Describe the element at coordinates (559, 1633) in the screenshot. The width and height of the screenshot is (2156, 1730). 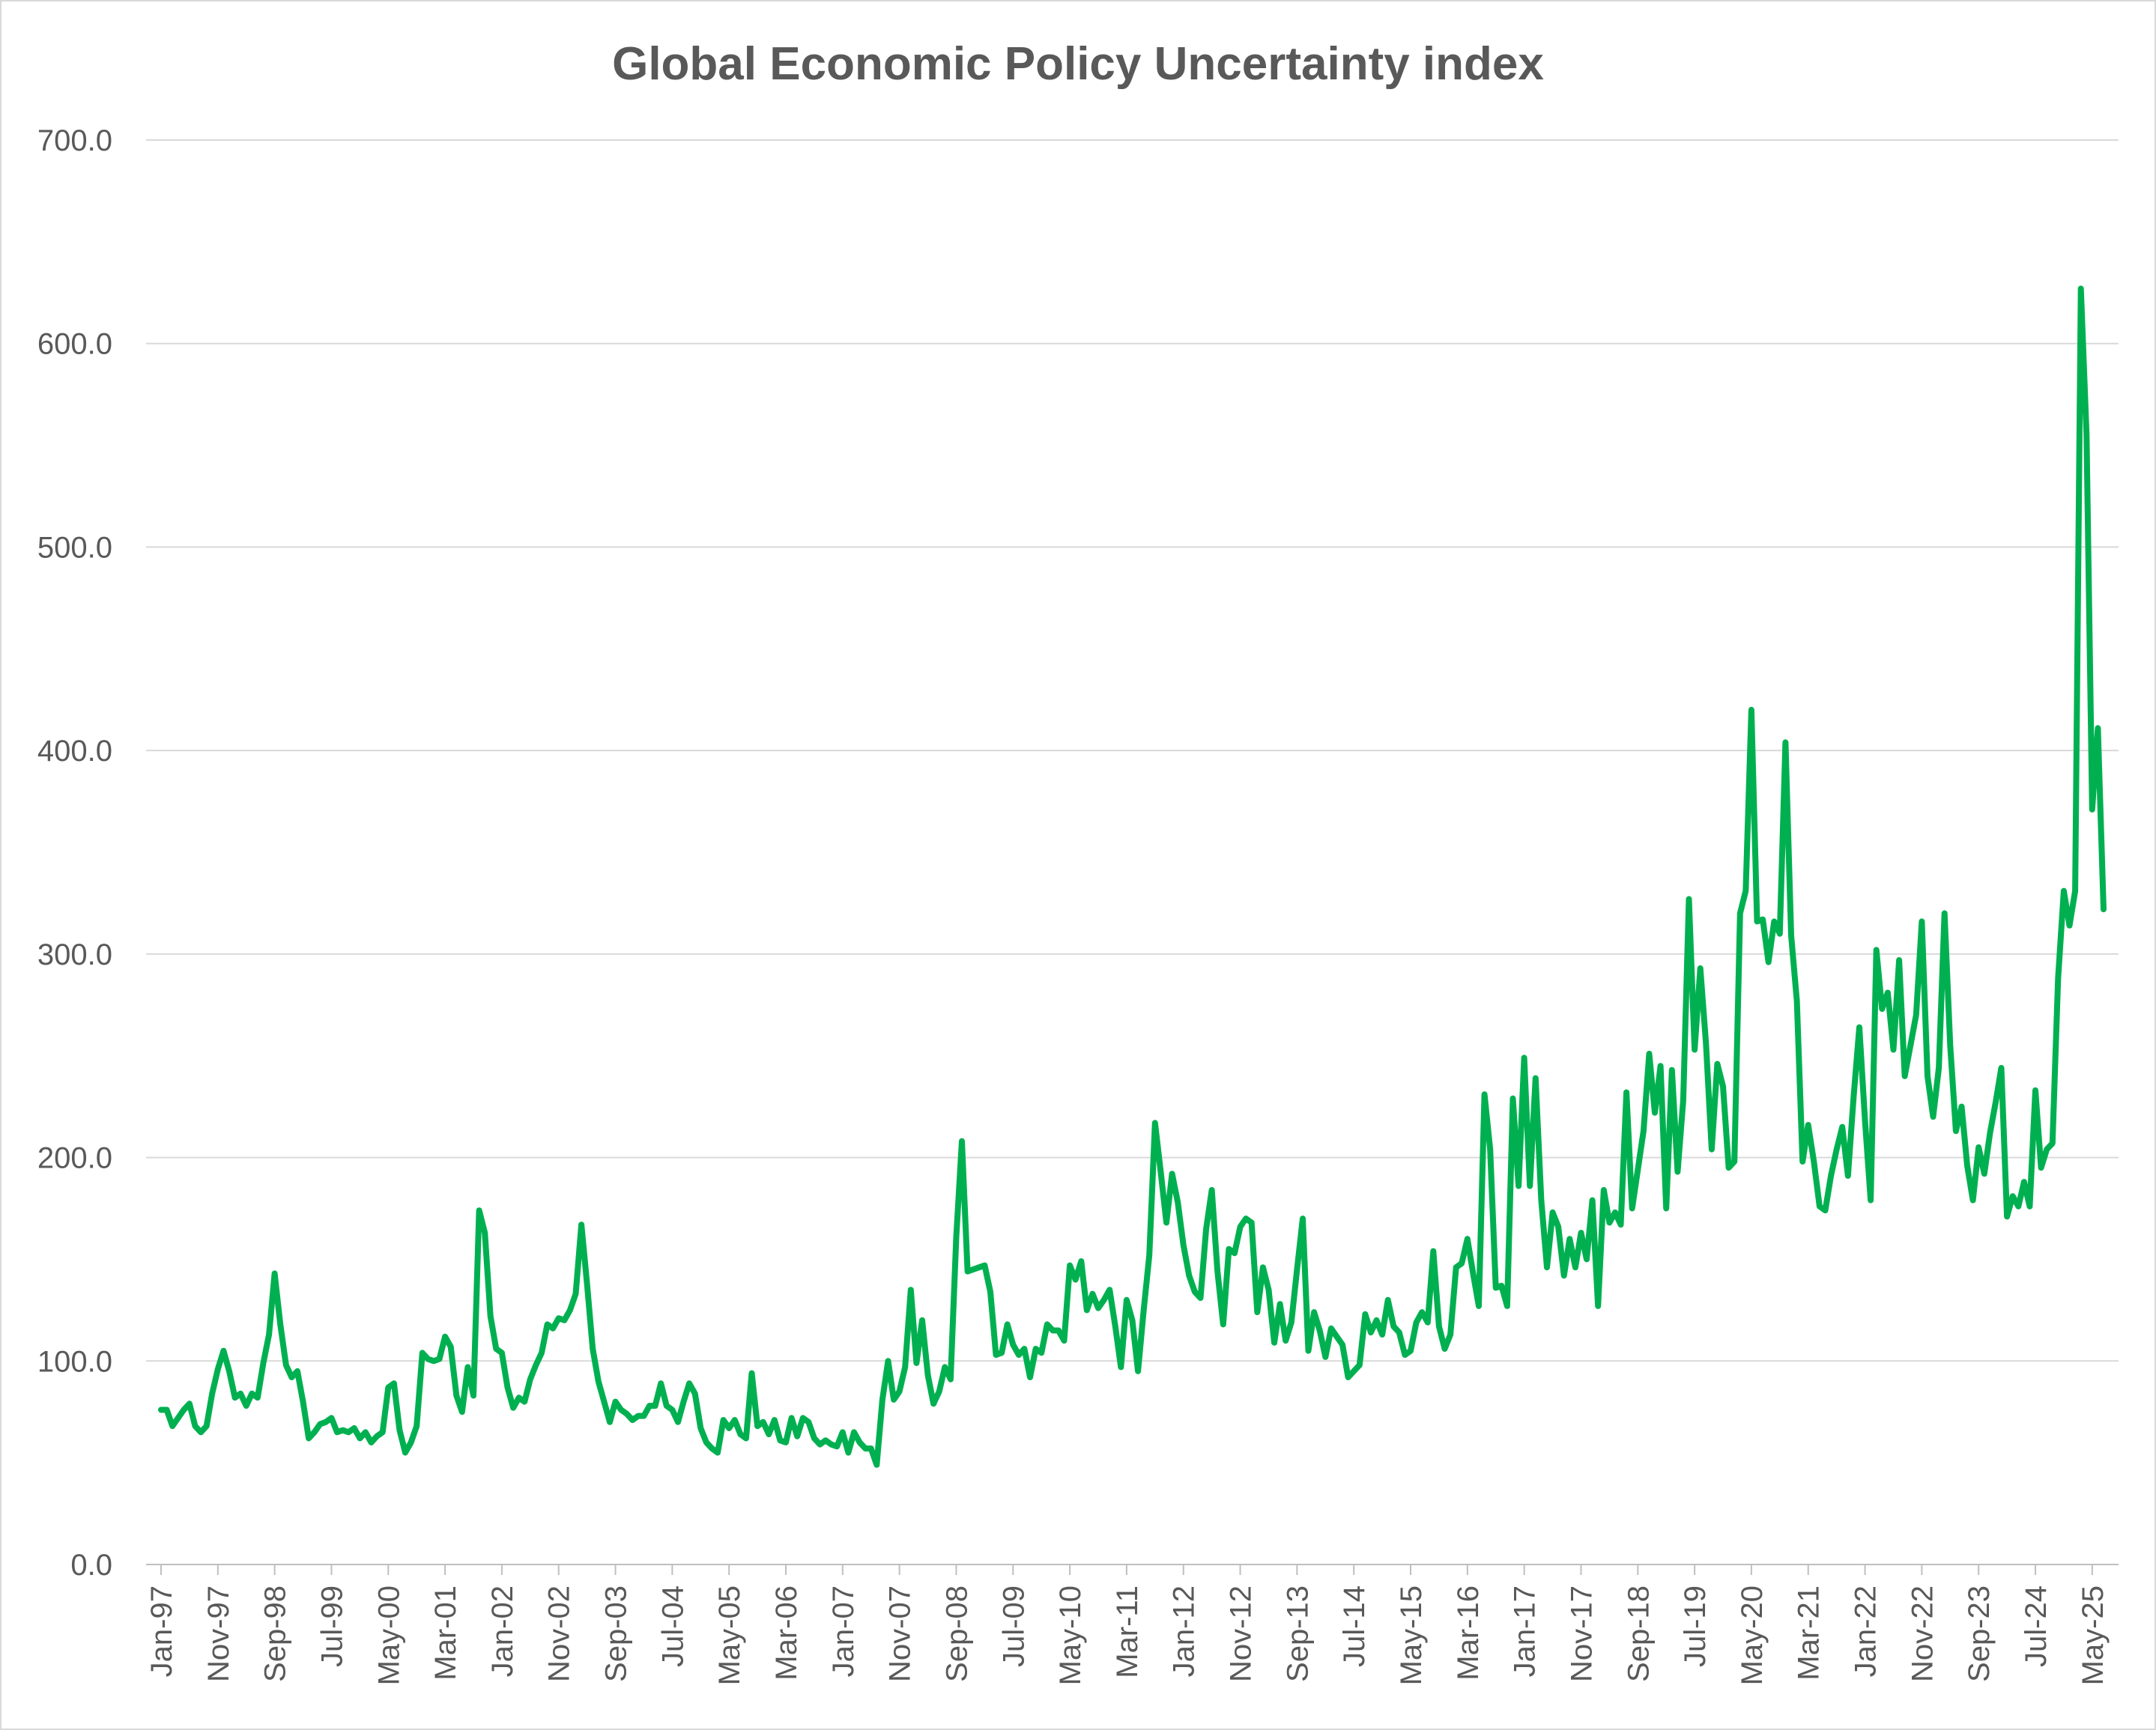
I see `x-tick-label: Nov-02` at that location.